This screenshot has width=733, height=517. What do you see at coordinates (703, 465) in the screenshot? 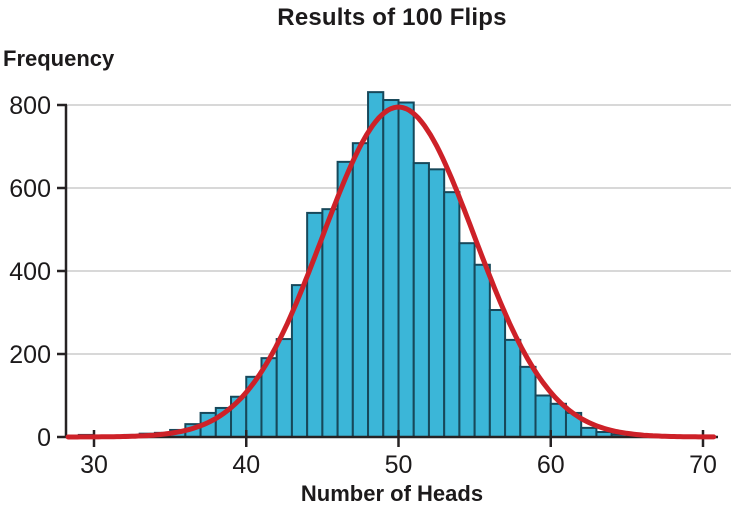
I see `x-tick-label: 70` at bounding box center [703, 465].